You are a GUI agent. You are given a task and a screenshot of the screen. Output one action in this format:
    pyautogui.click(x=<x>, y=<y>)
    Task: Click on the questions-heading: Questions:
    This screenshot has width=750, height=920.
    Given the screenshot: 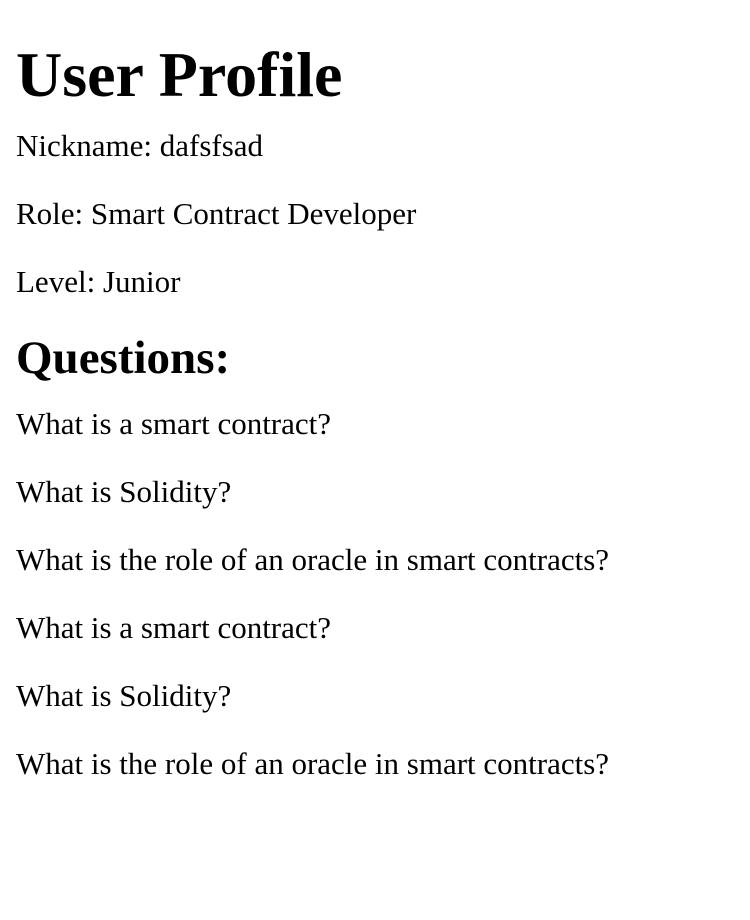 What is the action you would take?
    pyautogui.click(x=123, y=358)
    